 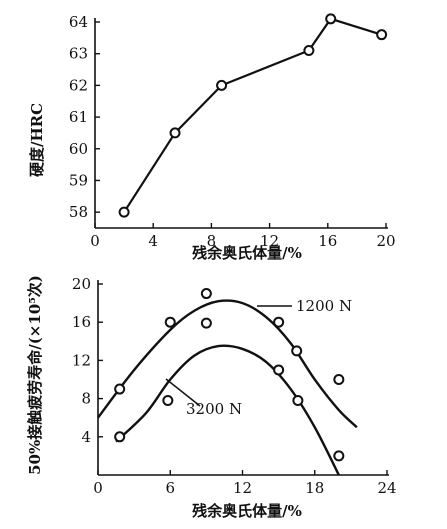 What do you see at coordinates (183, 392) in the screenshot?
I see `series-label-leader-3200n` at bounding box center [183, 392].